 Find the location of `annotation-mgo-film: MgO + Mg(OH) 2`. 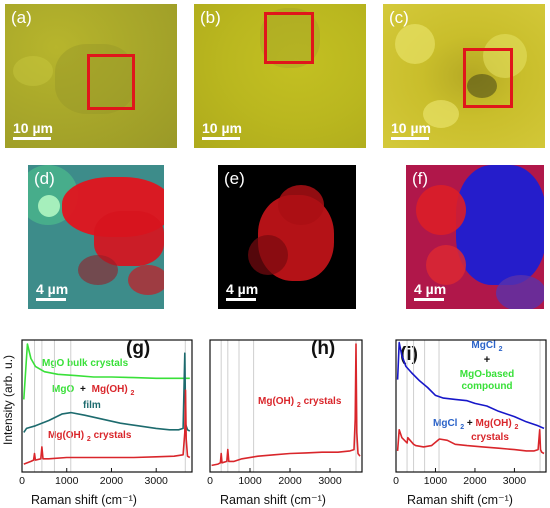

annotation-mgo-film: MgO + Mg(OH) 2 is located at coordinates (93, 390).